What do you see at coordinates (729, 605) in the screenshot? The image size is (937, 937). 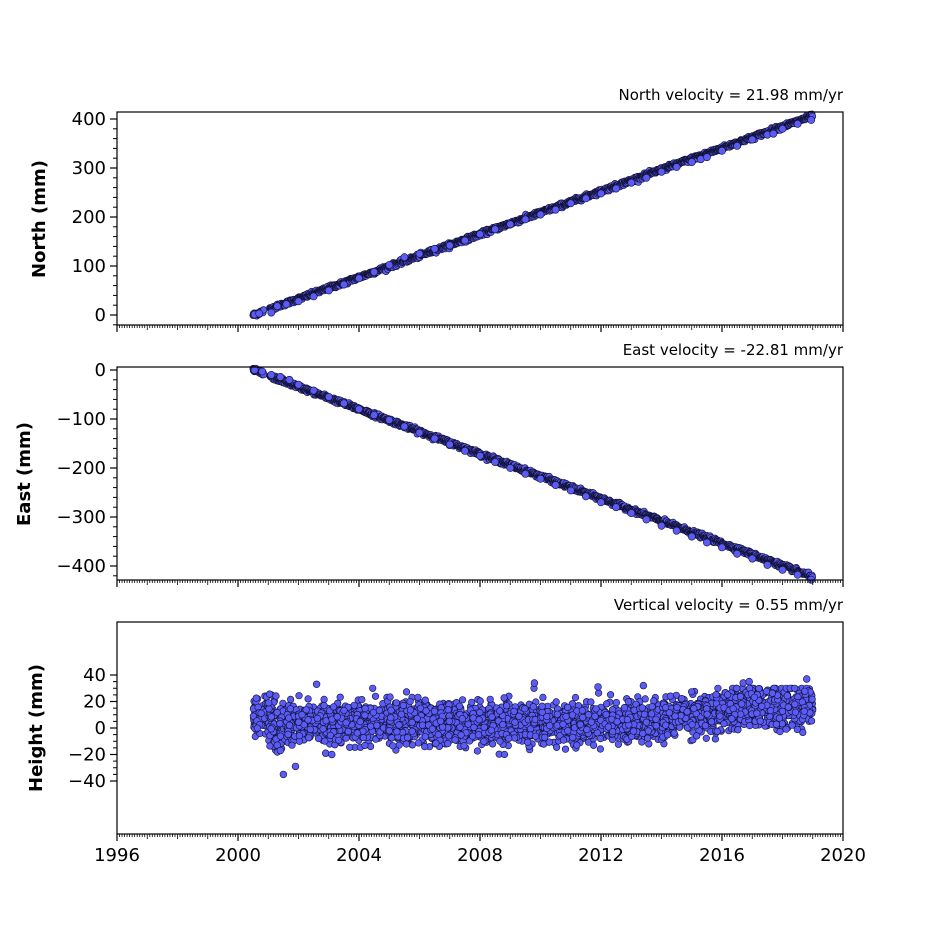 I see `vertical-velocity-title: Vertical velocity = 0.55 mm/yr` at bounding box center [729, 605].